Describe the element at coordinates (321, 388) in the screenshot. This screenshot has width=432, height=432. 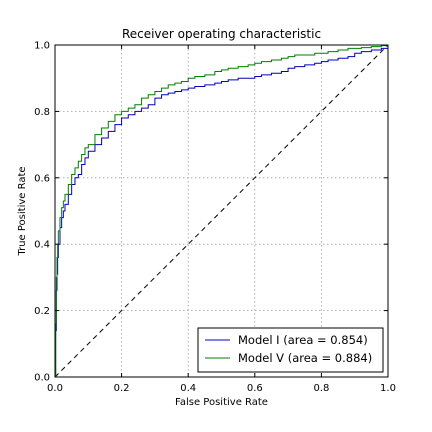
I see `x-tick-label: 0.8` at that location.